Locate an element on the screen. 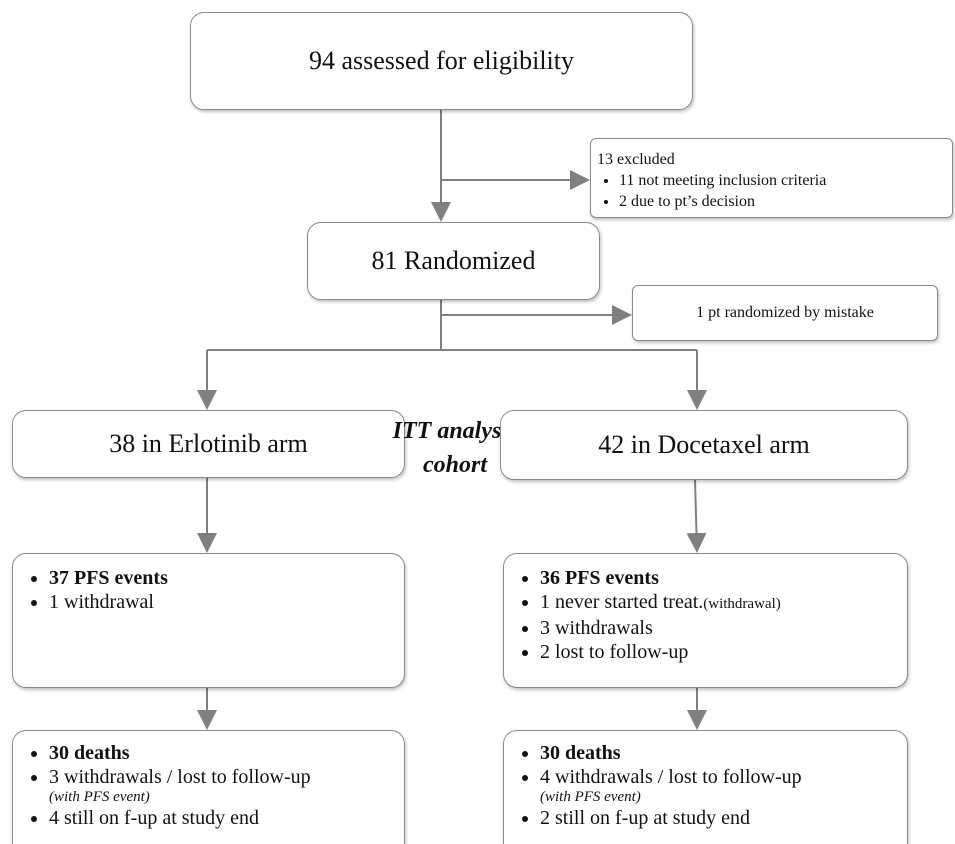  mistake-box: 1 pt randomized by mistake is located at coordinates (785, 313).